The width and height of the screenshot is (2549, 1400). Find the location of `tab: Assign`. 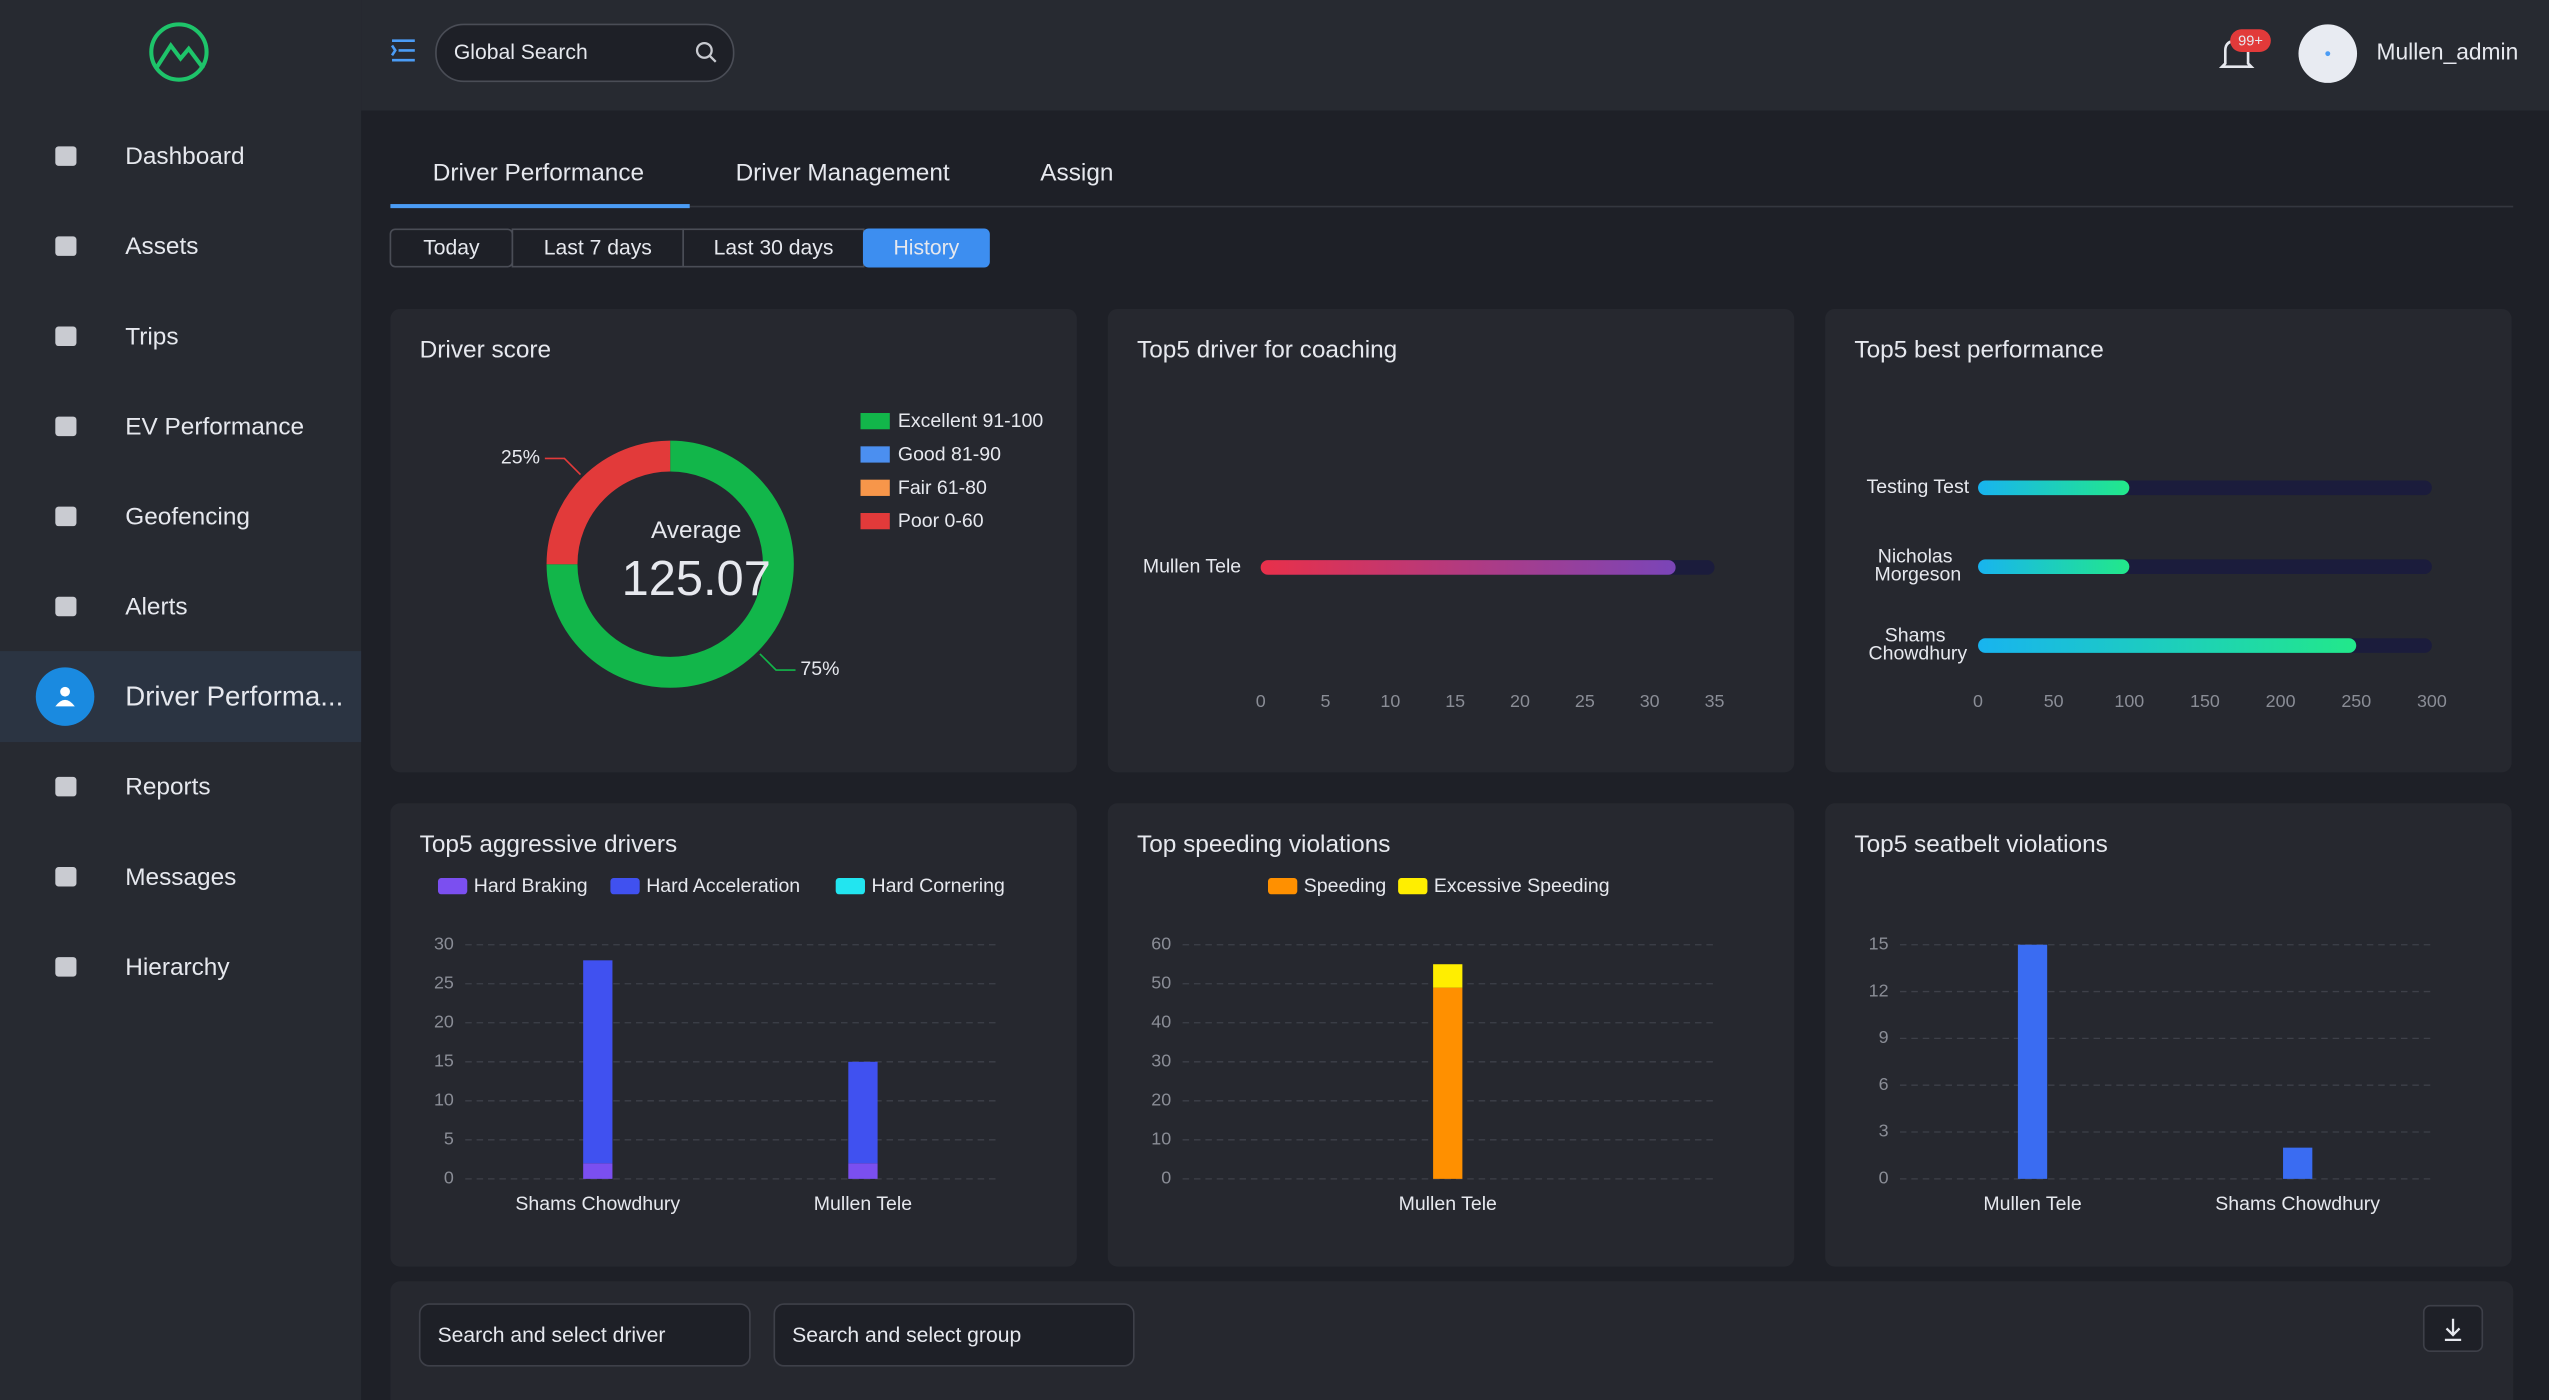

tab: Assign is located at coordinates (1076, 172).